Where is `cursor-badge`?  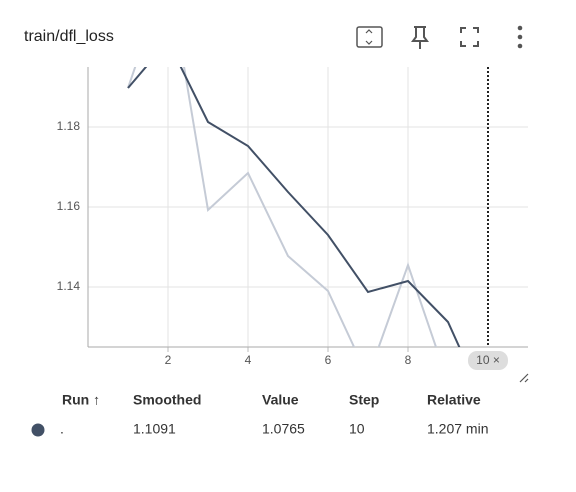
cursor-badge is located at coordinates (488, 360).